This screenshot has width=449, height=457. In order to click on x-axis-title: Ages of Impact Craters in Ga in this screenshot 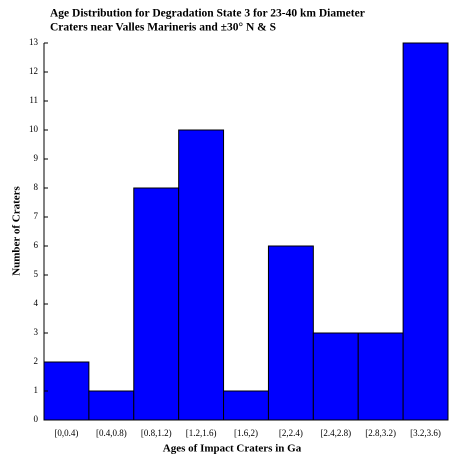, I will do `click(232, 449)`.